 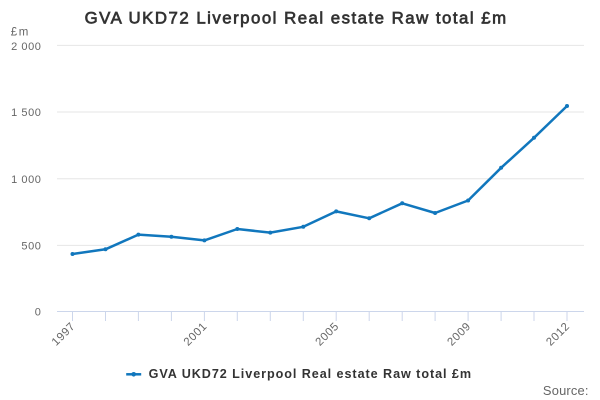 What do you see at coordinates (558, 334) in the screenshot?
I see `svg-text: 2012` at bounding box center [558, 334].